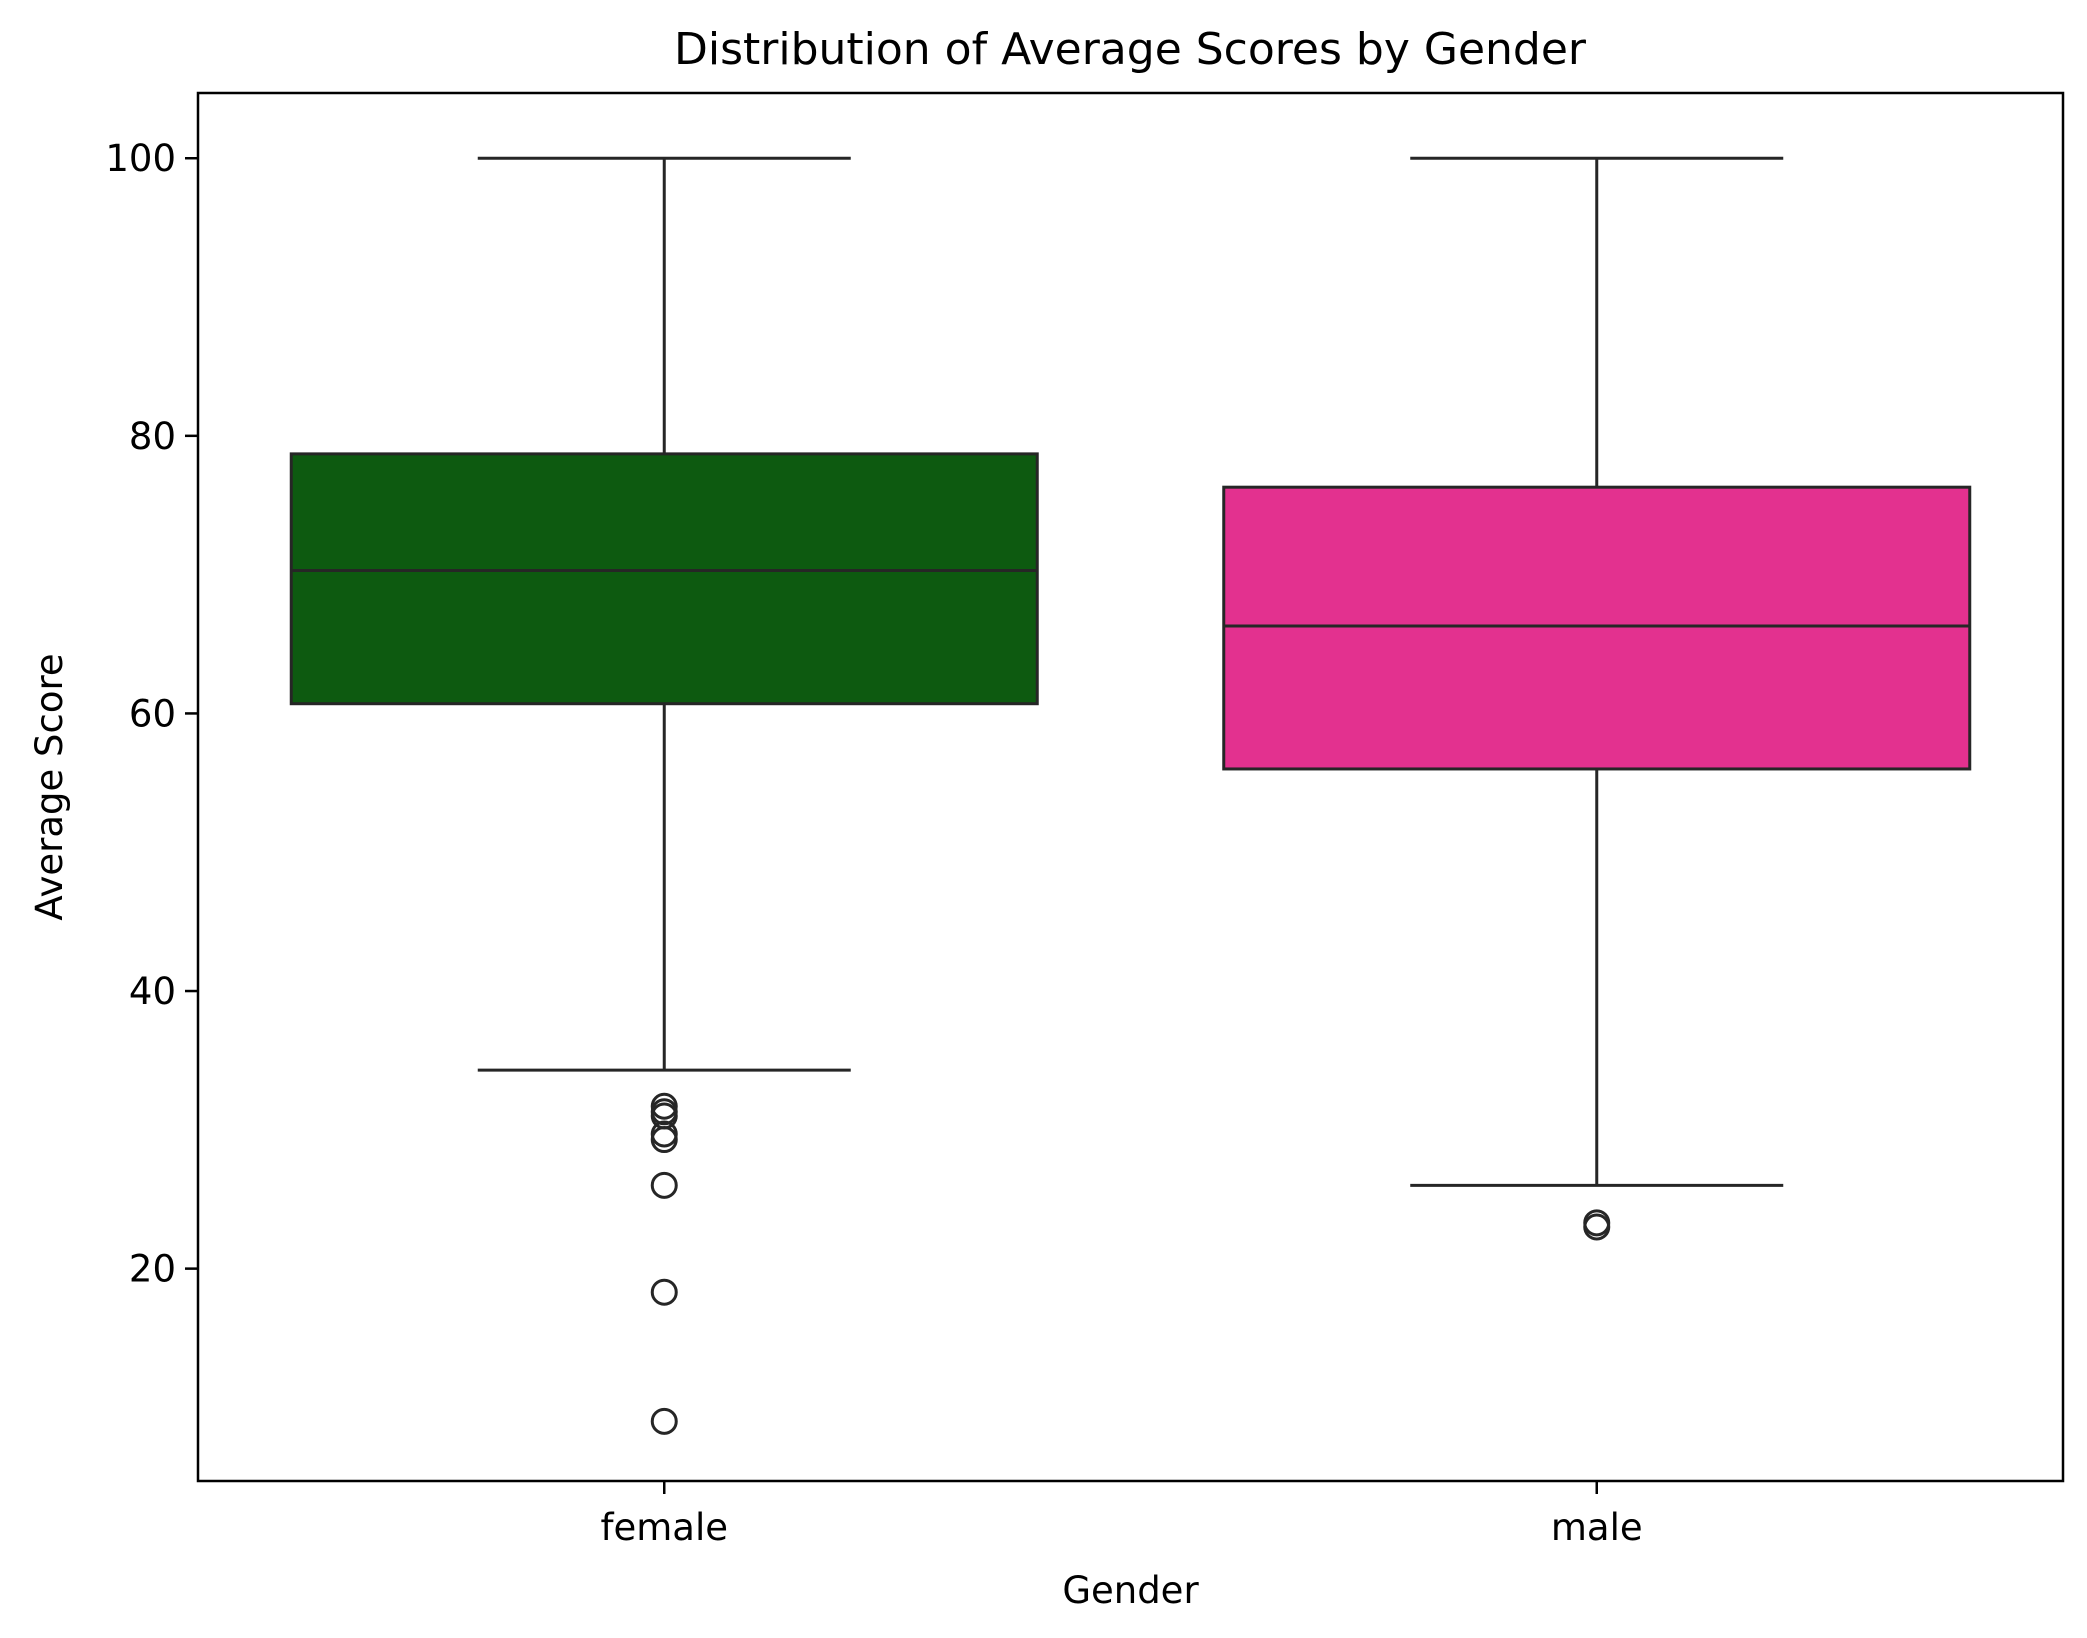  What do you see at coordinates (49, 786) in the screenshot?
I see `y-axis-label: Average Score` at bounding box center [49, 786].